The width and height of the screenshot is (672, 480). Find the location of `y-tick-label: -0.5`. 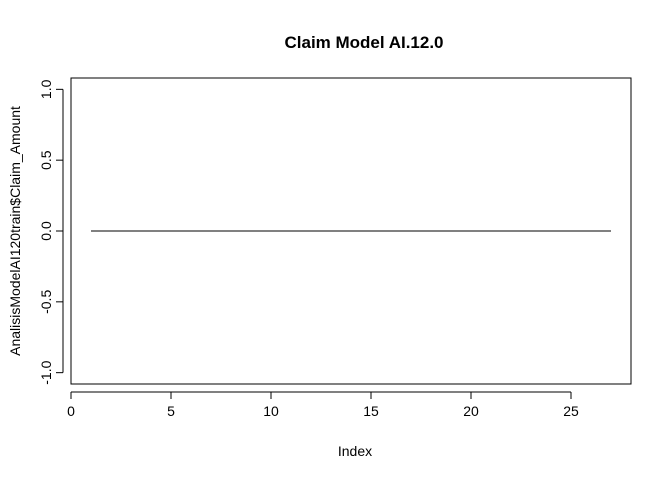

y-tick-label: -0.5 is located at coordinates (46, 302).